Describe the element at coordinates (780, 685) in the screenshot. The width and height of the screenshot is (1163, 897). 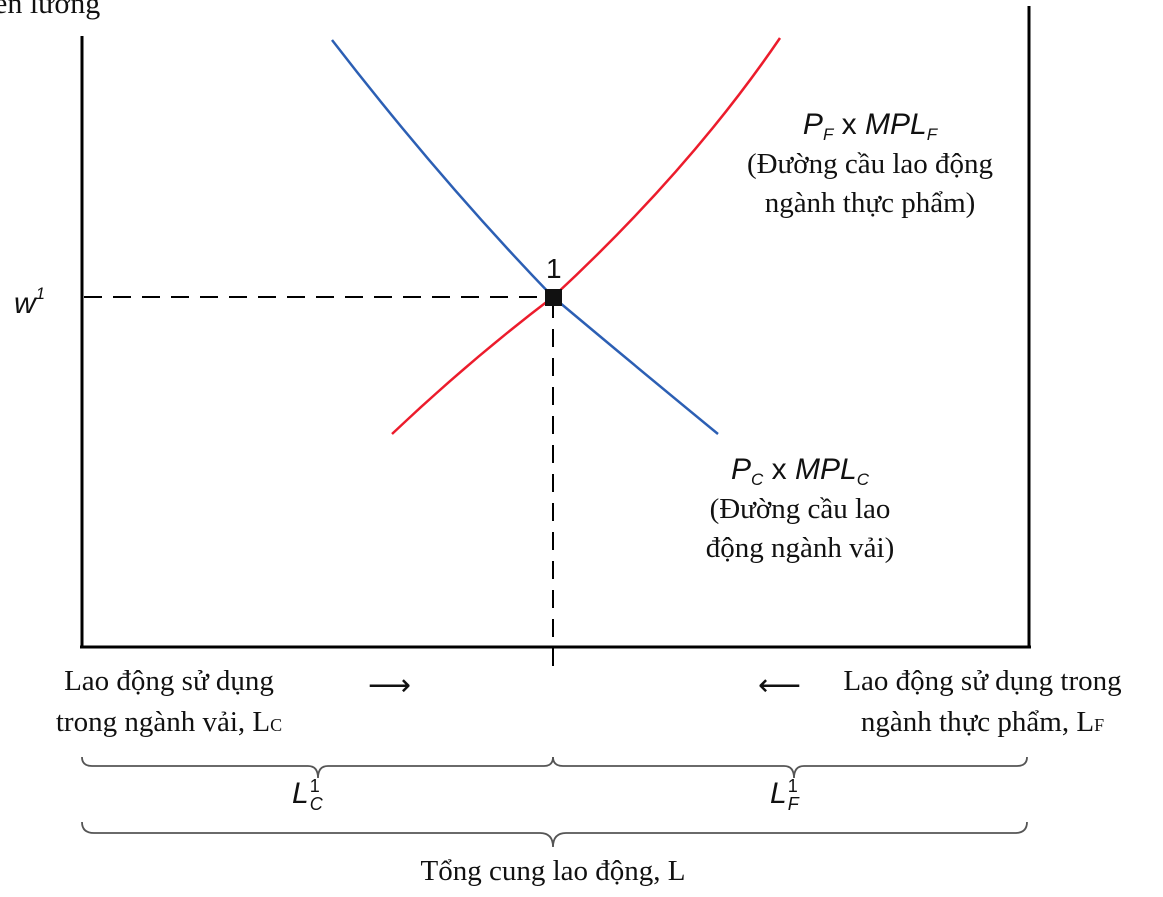
I see `arrow-left: ⟵` at that location.